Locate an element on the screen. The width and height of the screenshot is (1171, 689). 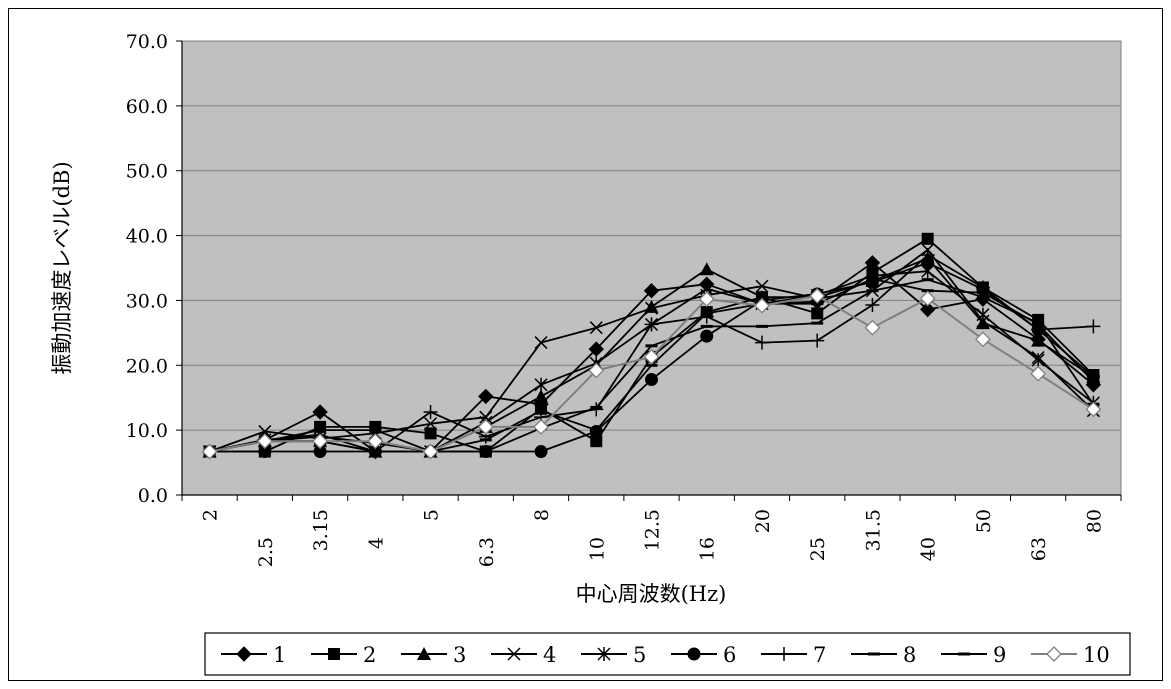
x-tick-label: 10 is located at coordinates (597, 549).